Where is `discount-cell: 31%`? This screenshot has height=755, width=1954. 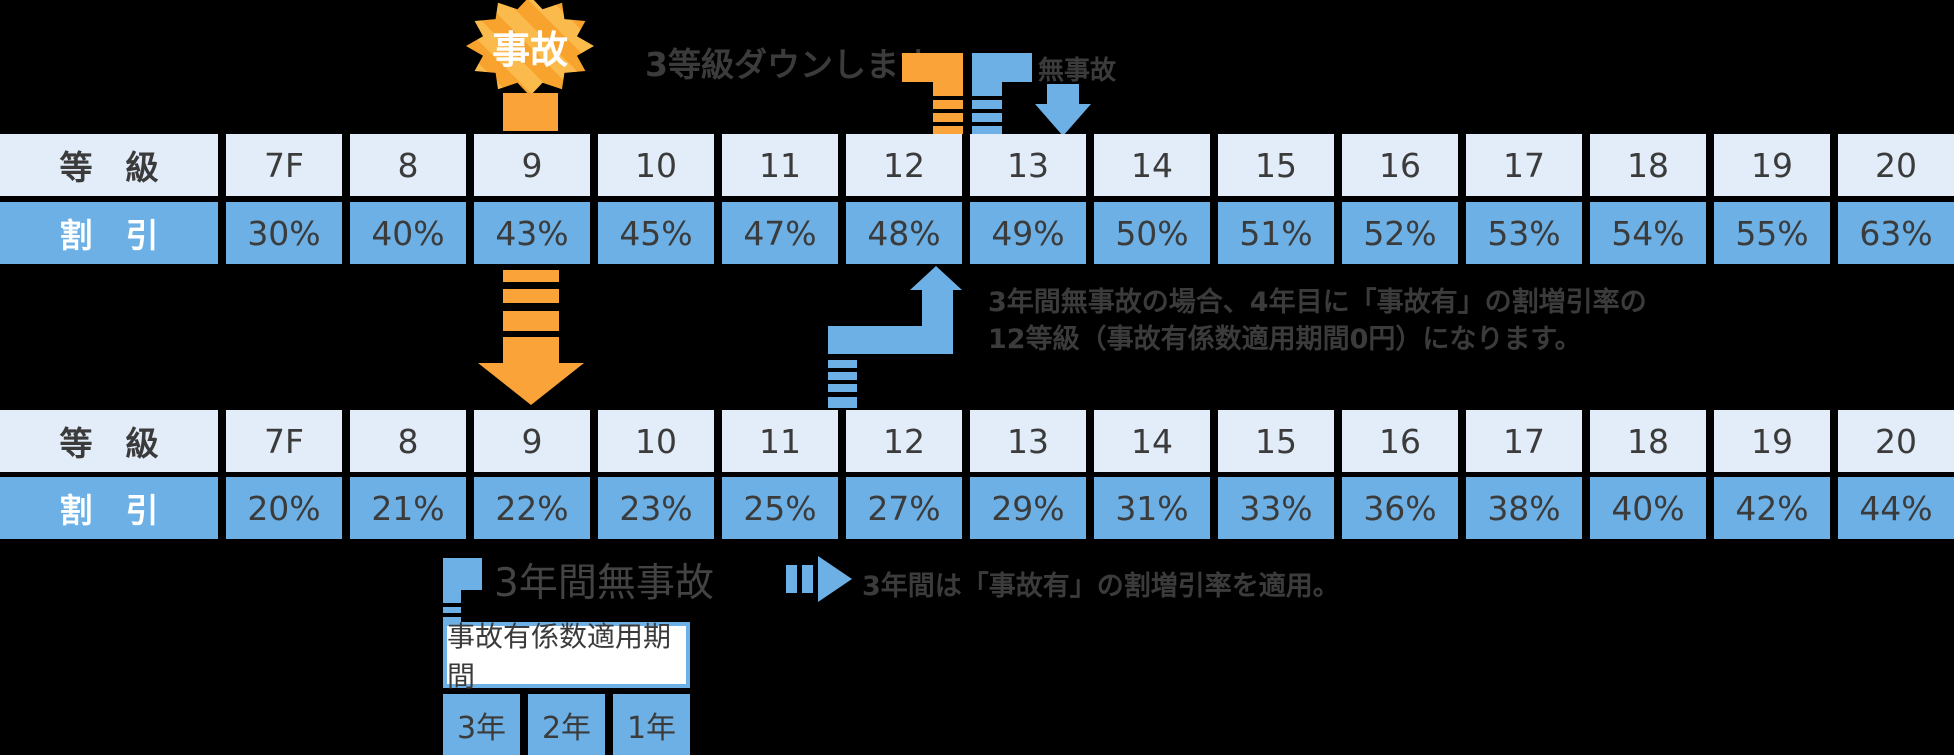
discount-cell: 31% is located at coordinates (1152, 508).